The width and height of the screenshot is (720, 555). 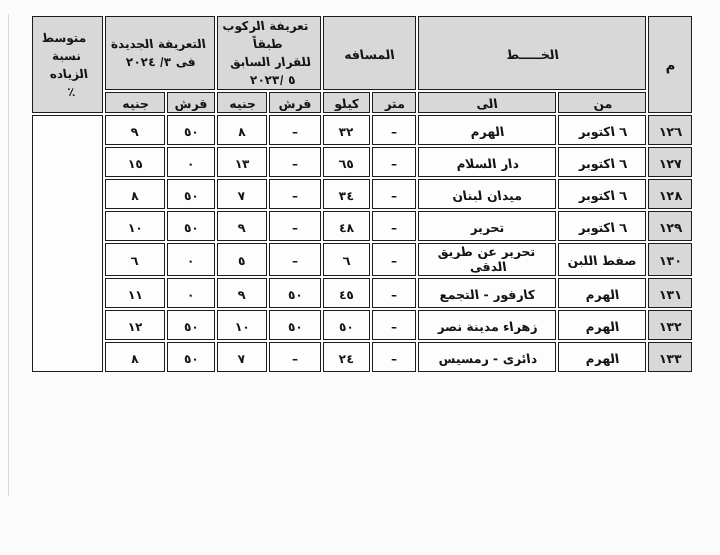 I want to click on header-to-label: الى, so click(x=487, y=103).